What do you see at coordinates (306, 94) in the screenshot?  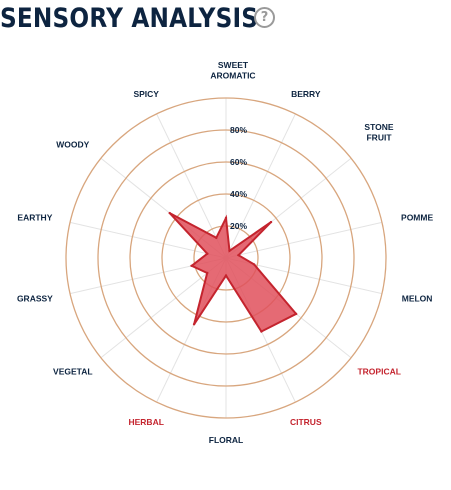 I see `axis-label: BERRY` at bounding box center [306, 94].